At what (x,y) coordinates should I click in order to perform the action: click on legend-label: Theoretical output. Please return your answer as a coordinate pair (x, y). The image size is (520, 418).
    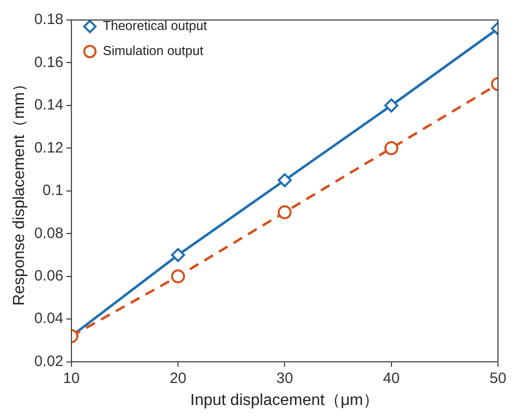
    Looking at the image, I should click on (155, 26).